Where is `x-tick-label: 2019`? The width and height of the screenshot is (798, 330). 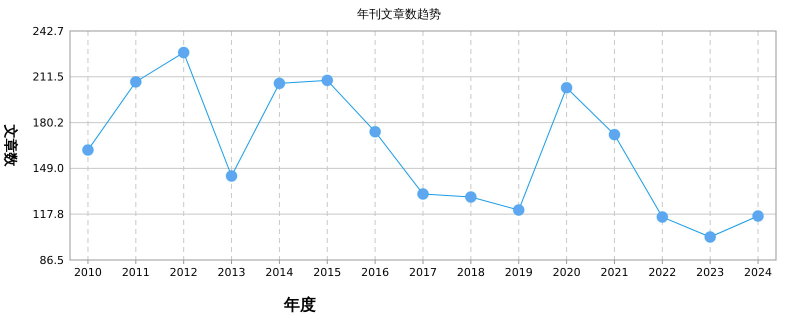 x-tick-label: 2019 is located at coordinates (518, 272).